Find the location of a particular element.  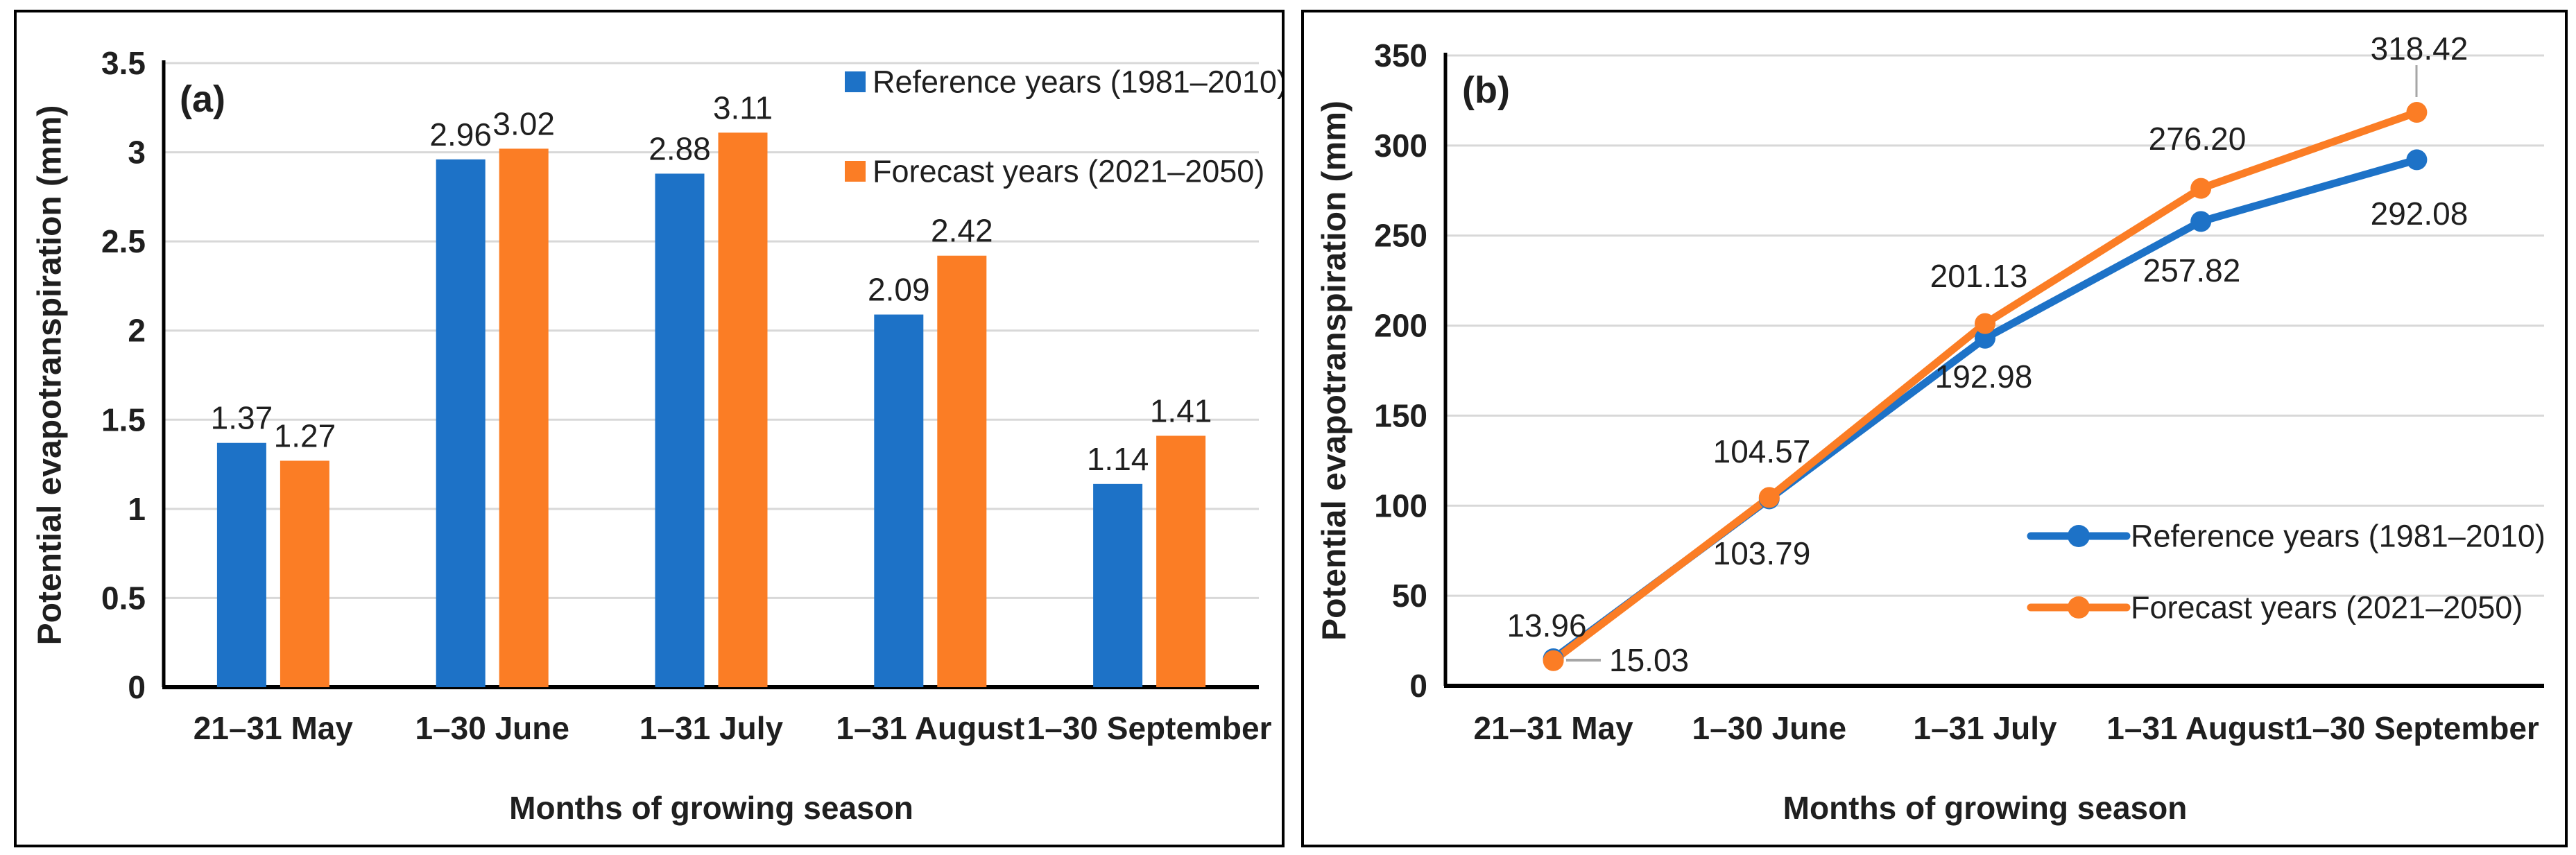

data-label: 257.82 is located at coordinates (2192, 270).